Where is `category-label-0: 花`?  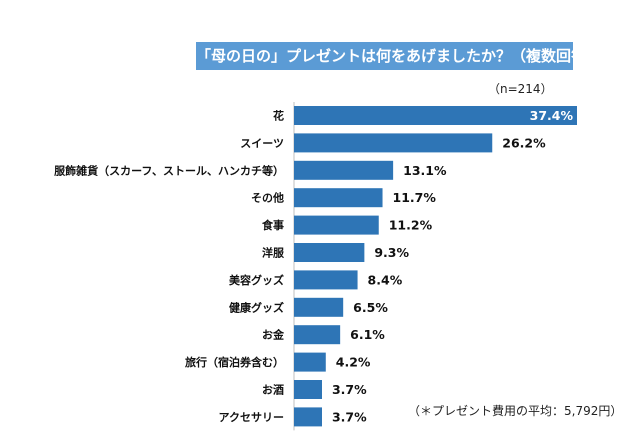 category-label-0: 花 is located at coordinates (278, 116).